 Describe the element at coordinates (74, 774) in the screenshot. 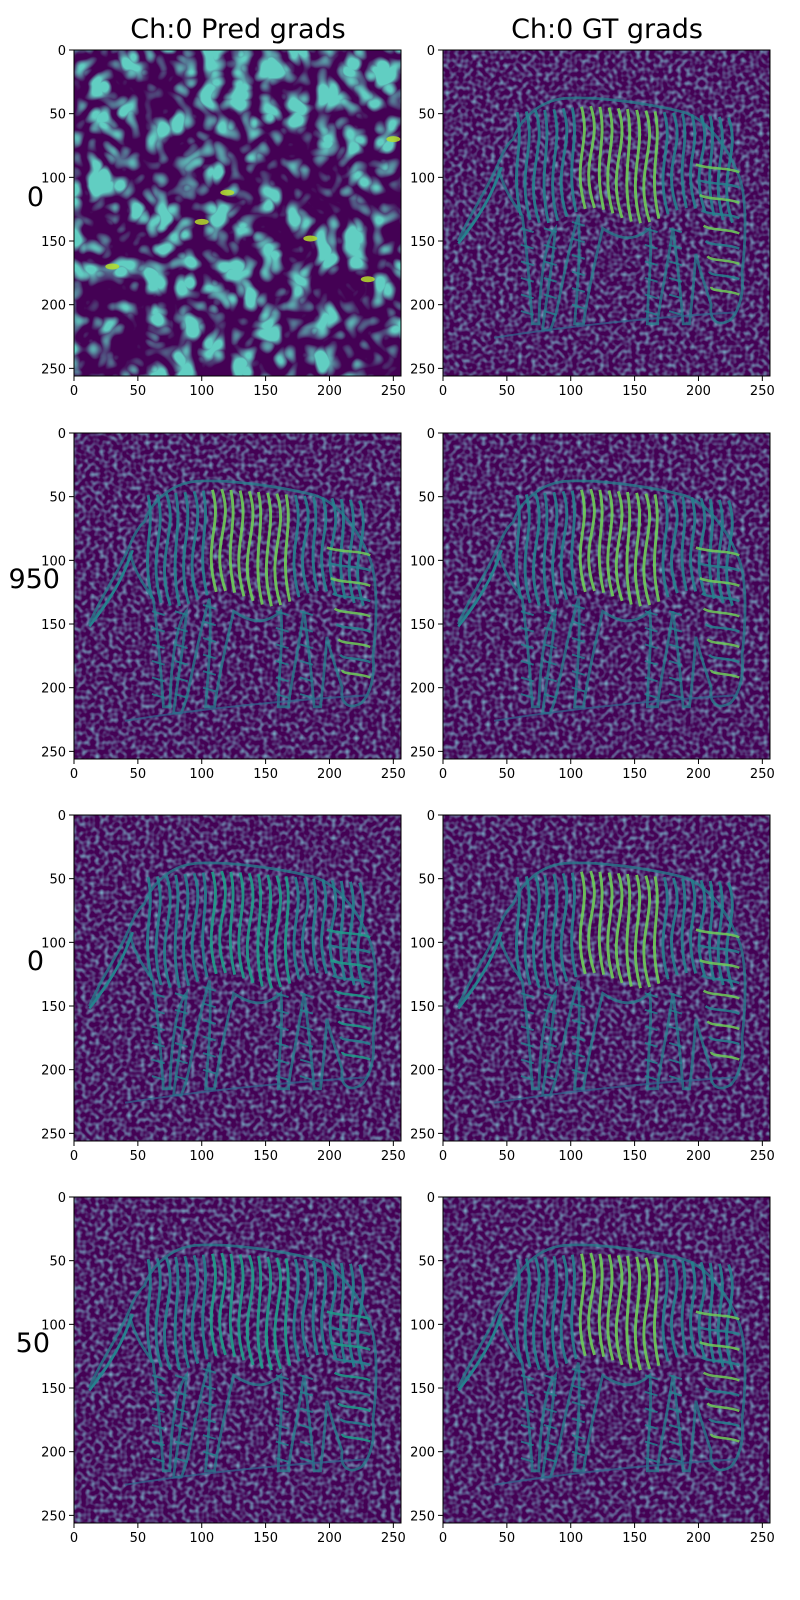

I see `x-tick-label: 0` at that location.